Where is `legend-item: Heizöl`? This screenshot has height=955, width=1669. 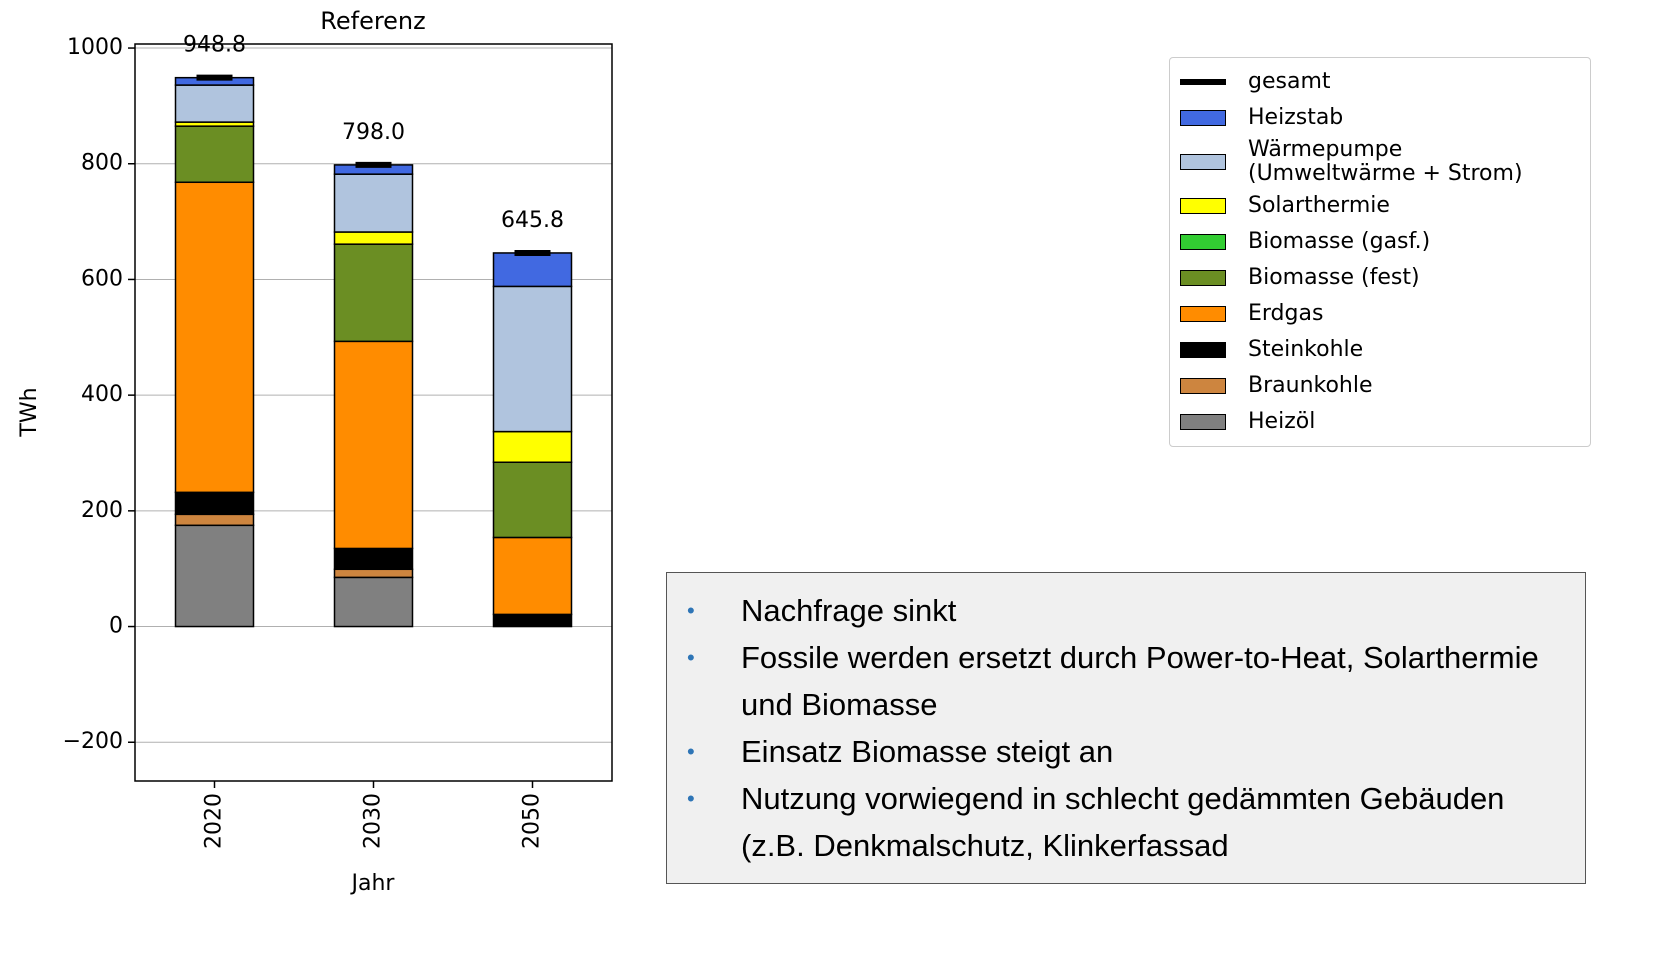
legend-item: Heizöl is located at coordinates (1380, 422).